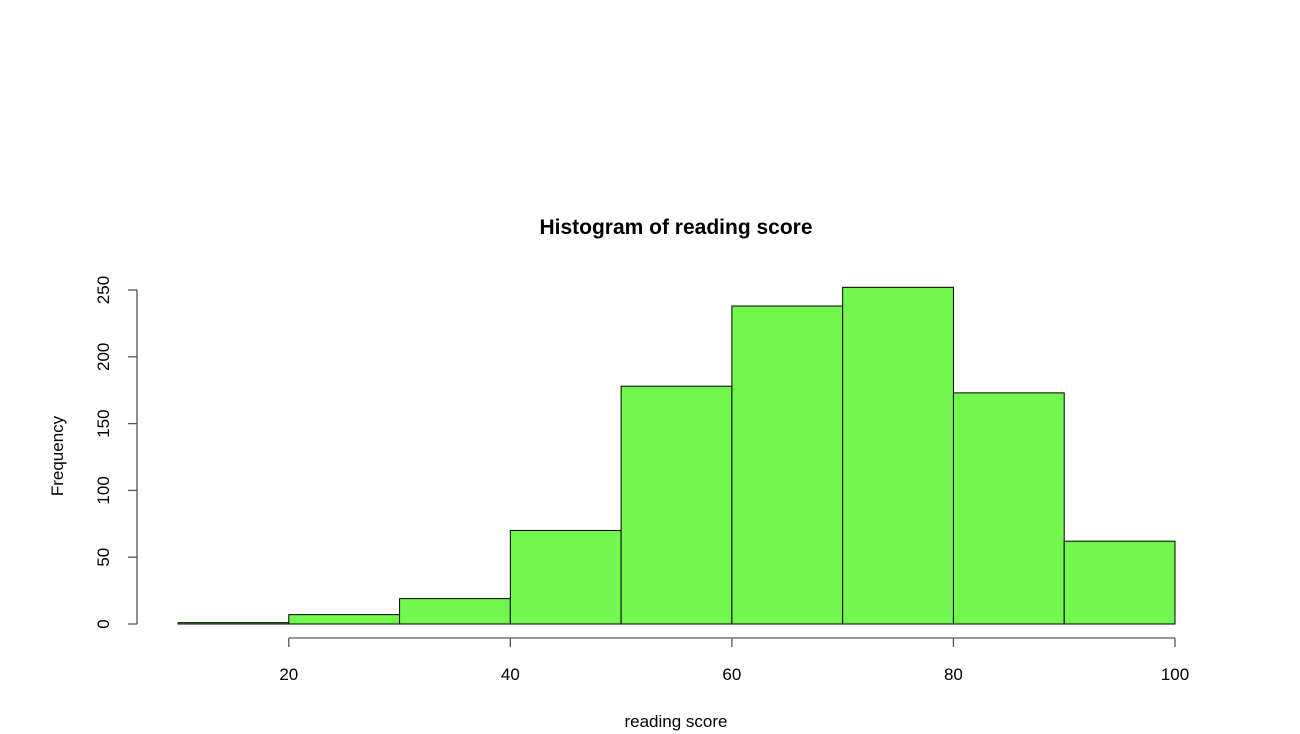 This screenshot has height=734, width=1300. What do you see at coordinates (103, 290) in the screenshot?
I see `y-tick-label-250: 250` at bounding box center [103, 290].